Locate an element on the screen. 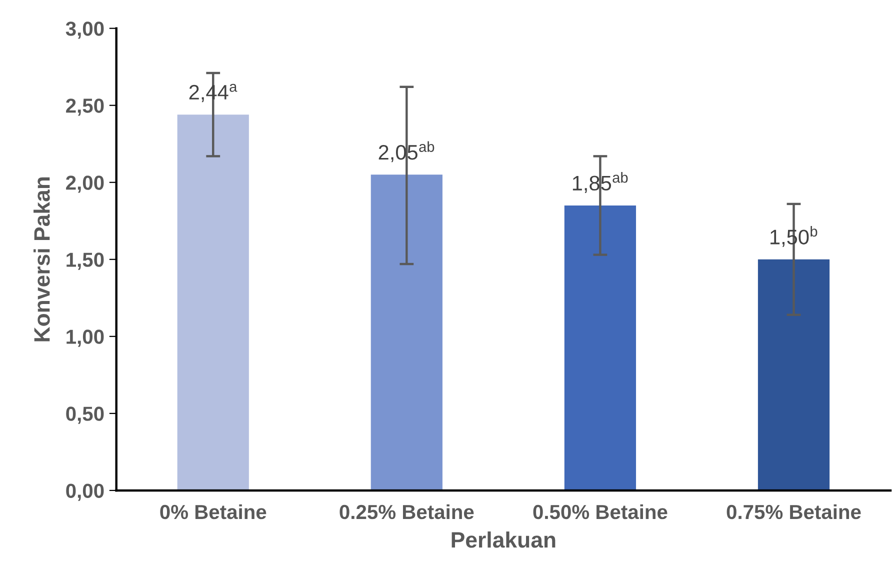 The image size is (895, 567). y-axis-title: Konversi Pakan is located at coordinates (42, 259).